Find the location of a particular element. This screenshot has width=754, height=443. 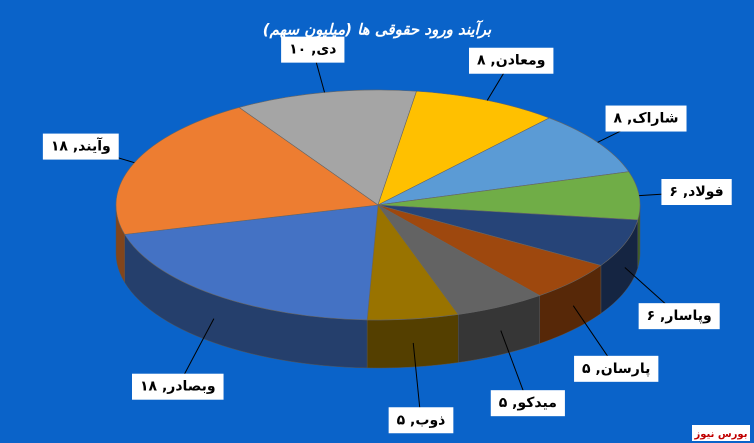

value-label: وپاسار, ۶ is located at coordinates (679, 316).